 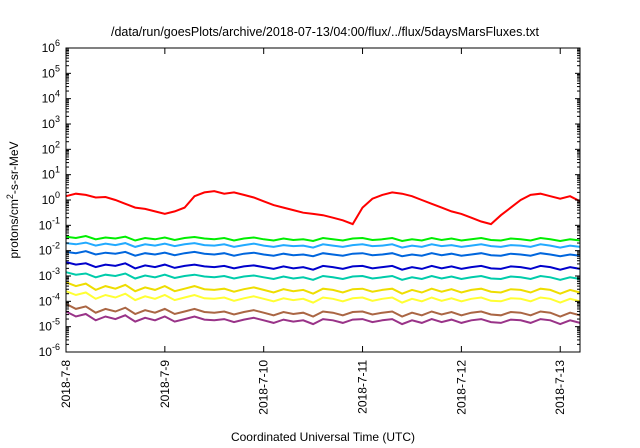 What do you see at coordinates (56, 271) in the screenshot?
I see `y-tick-label-exponent: -3` at bounding box center [56, 271].